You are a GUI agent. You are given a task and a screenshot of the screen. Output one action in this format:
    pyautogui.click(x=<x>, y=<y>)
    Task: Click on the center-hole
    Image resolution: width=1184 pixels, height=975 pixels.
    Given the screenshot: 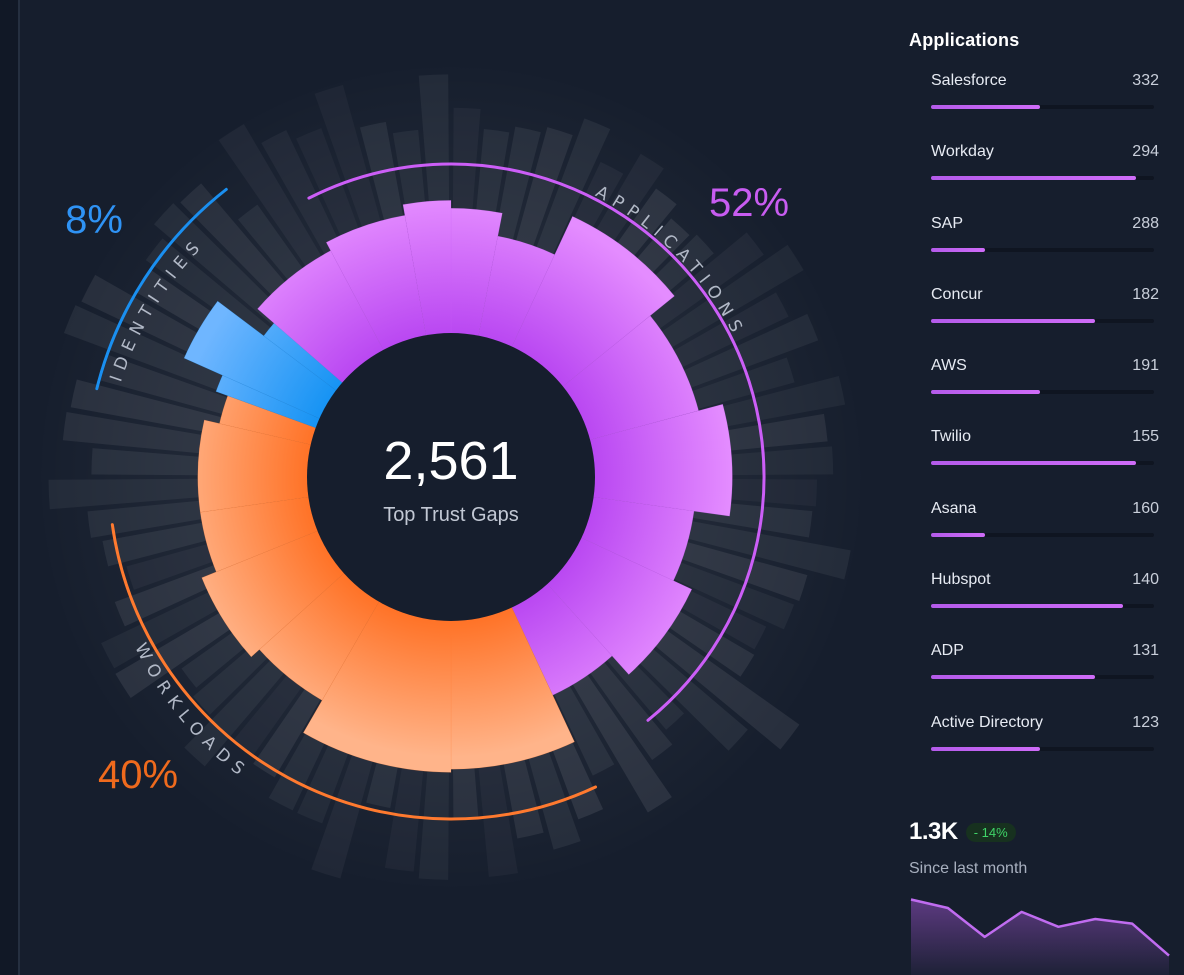 What is the action you would take?
    pyautogui.click(x=451, y=477)
    